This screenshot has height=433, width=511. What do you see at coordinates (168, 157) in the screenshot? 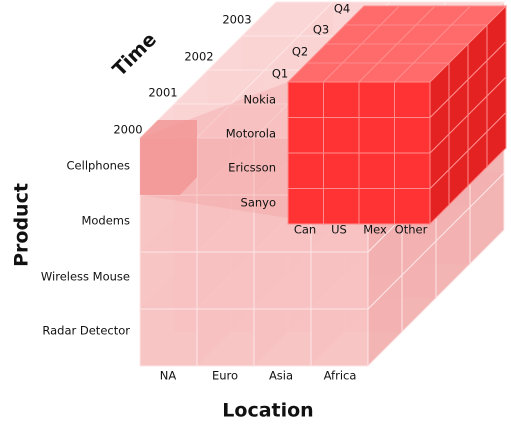
I see `highlight-slab` at bounding box center [168, 157].